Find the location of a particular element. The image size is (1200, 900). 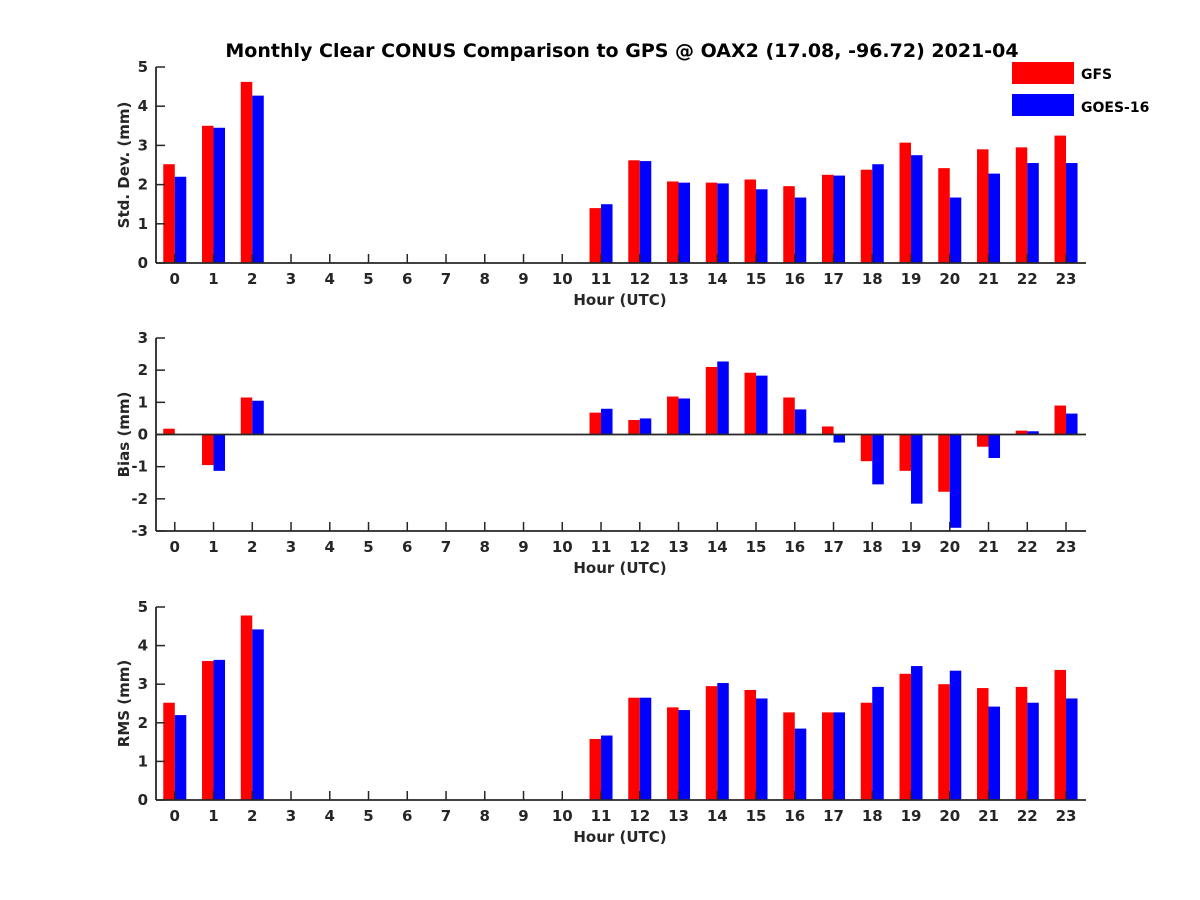

x-tick-label-std-dev: 11 is located at coordinates (601, 279).